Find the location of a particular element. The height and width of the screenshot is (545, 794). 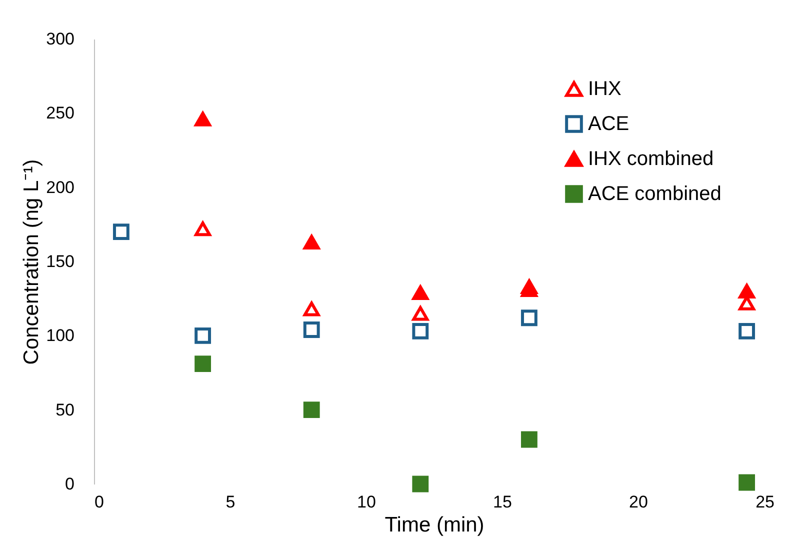

x-tick-label: 10 is located at coordinates (366, 502).